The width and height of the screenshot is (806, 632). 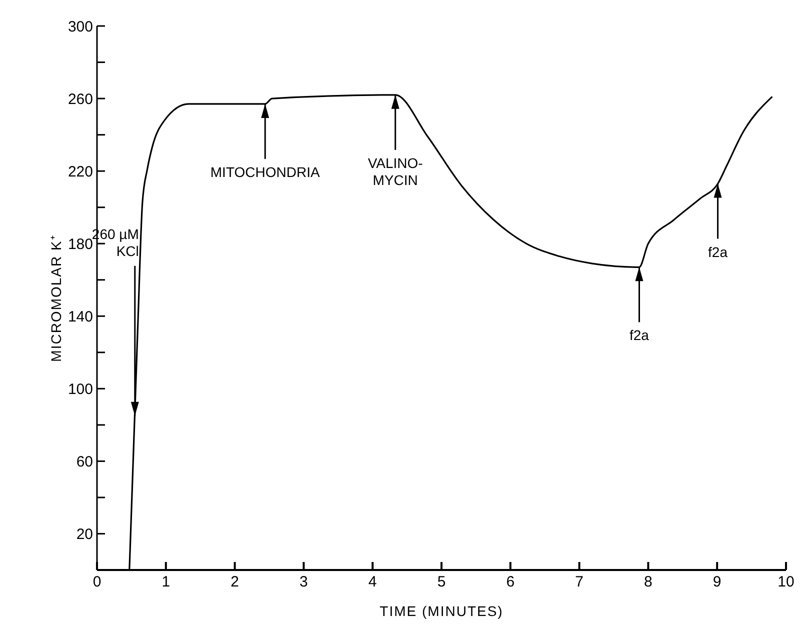 What do you see at coordinates (80, 317) in the screenshot?
I see `y-tick-label: 140` at bounding box center [80, 317].